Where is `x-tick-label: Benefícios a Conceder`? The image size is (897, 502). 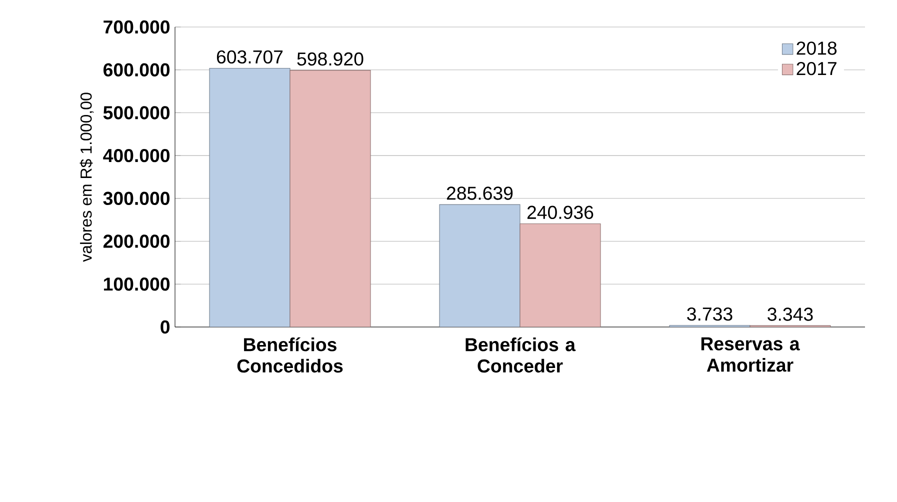
x-tick-label: Benefícios a Conceder is located at coordinates (521, 355).